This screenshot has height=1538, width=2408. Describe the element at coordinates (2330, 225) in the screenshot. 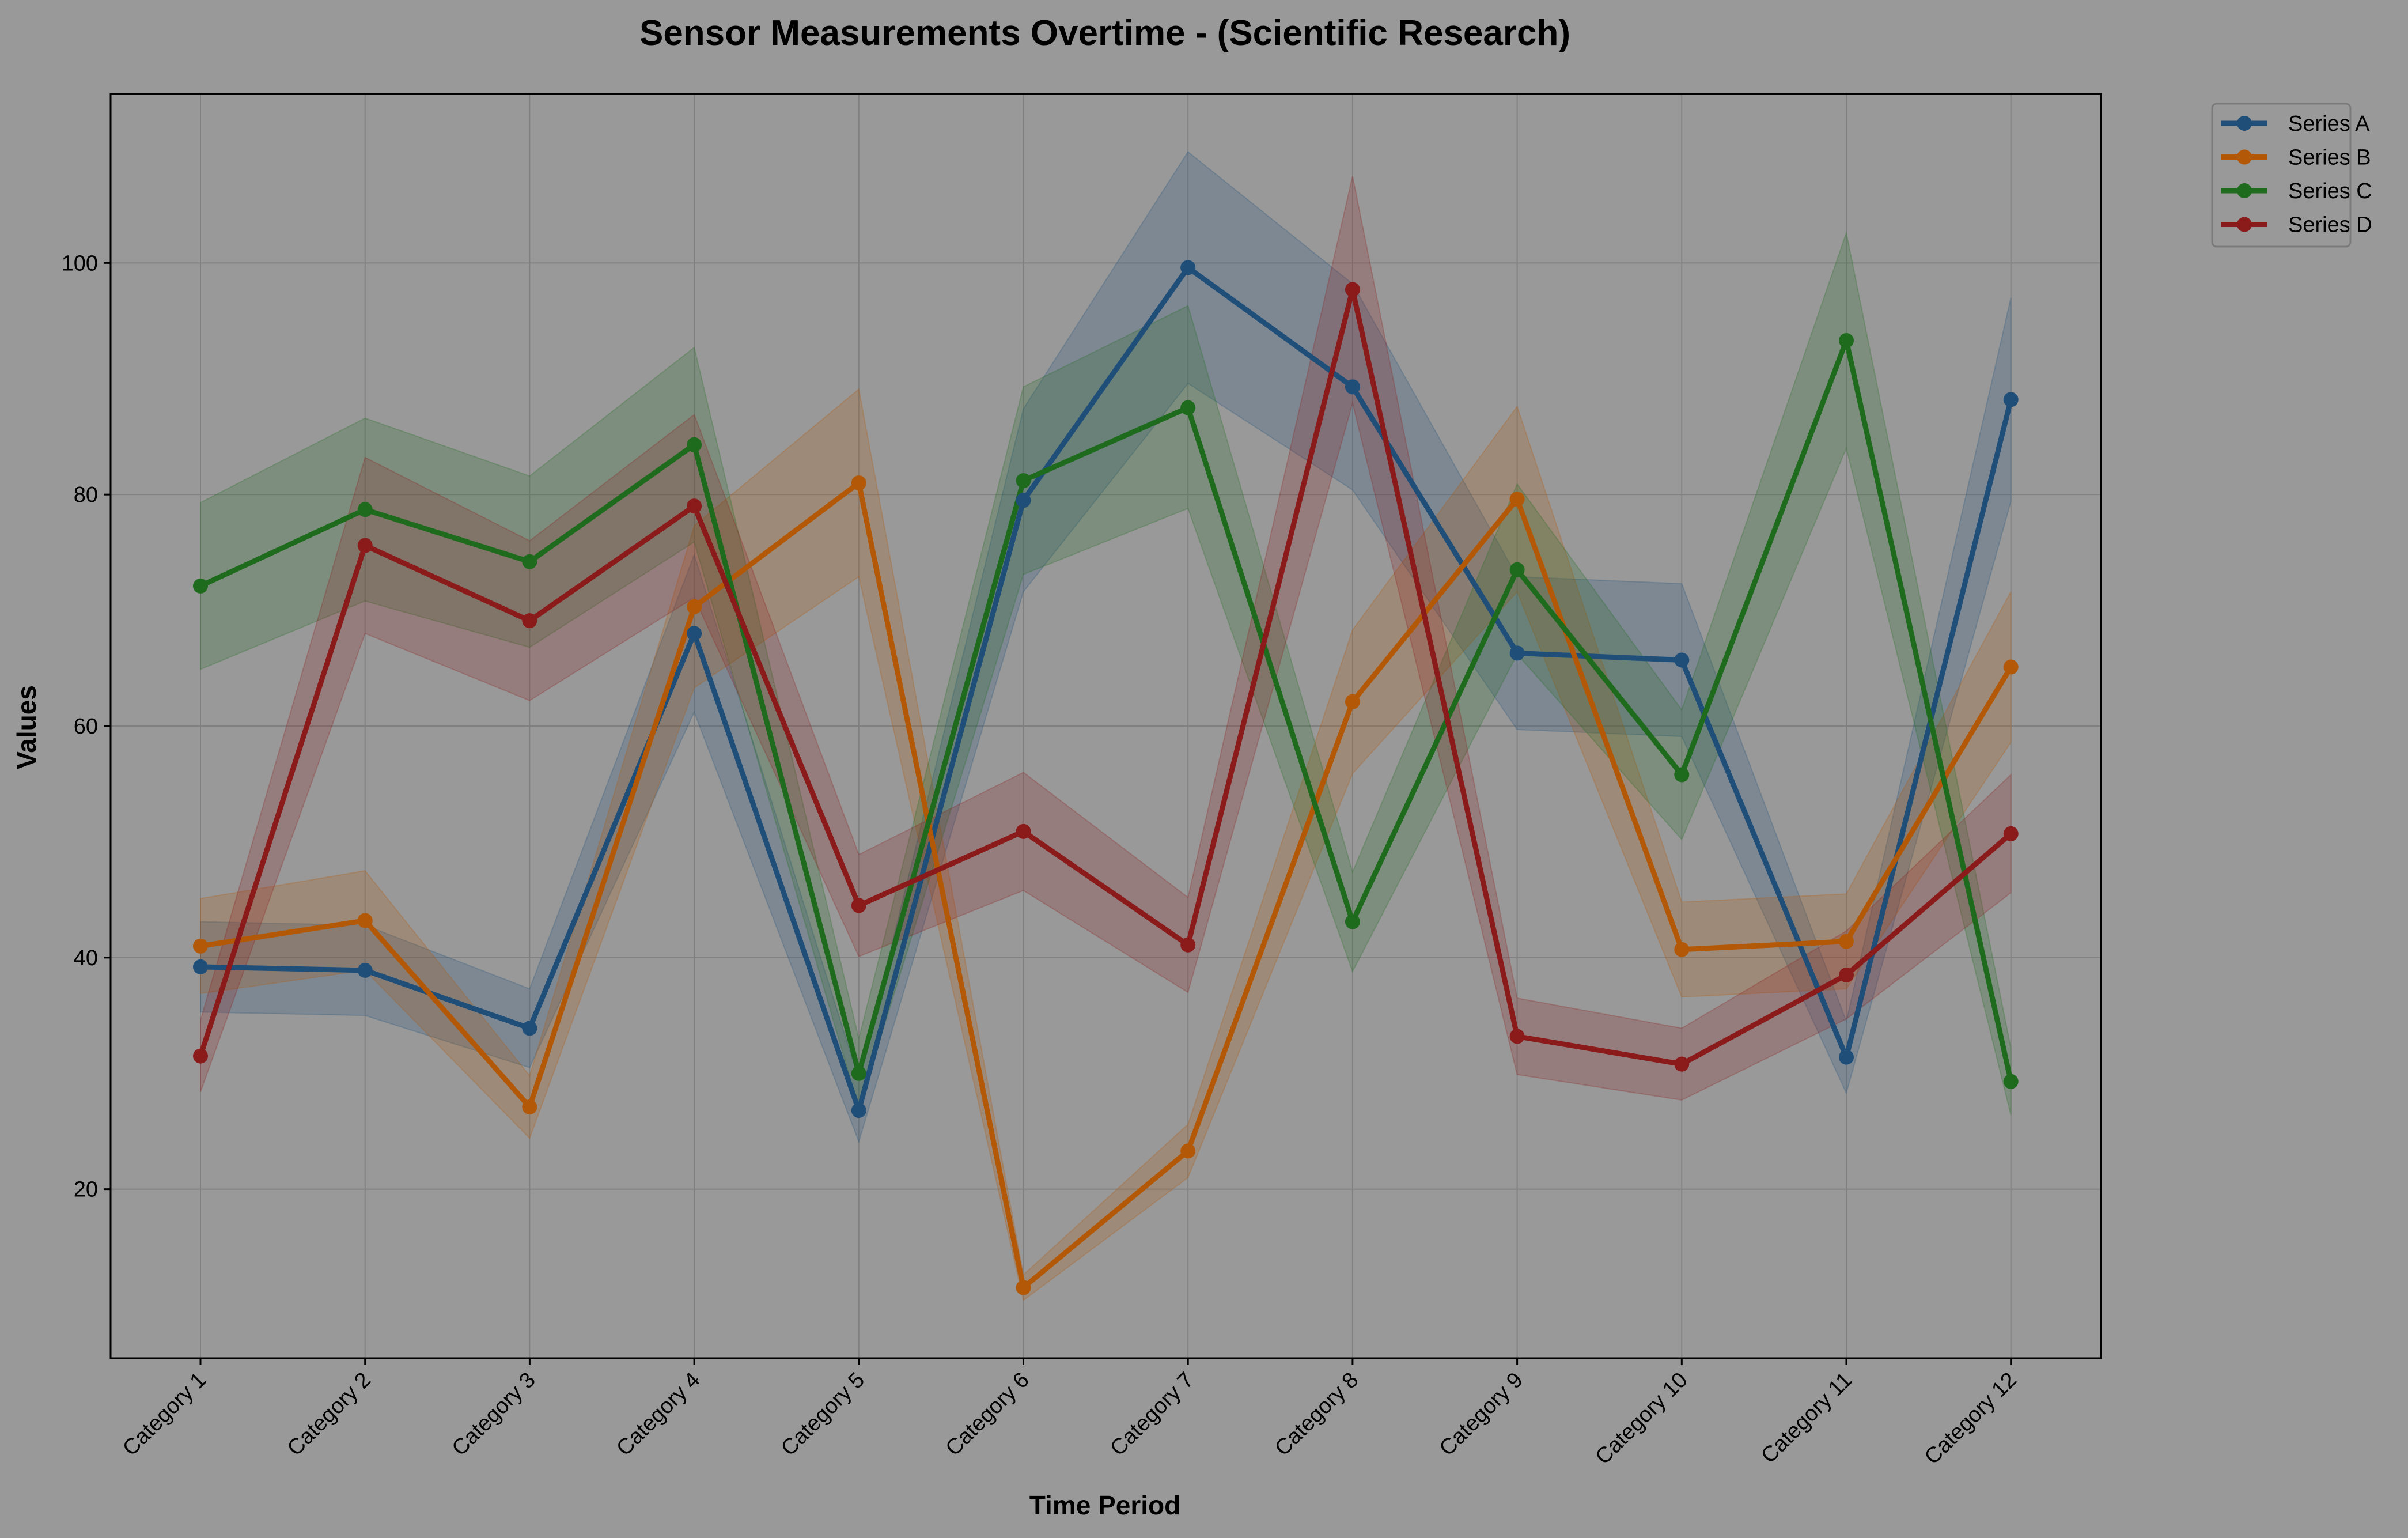

I see `legend-entry-label: Series D` at that location.